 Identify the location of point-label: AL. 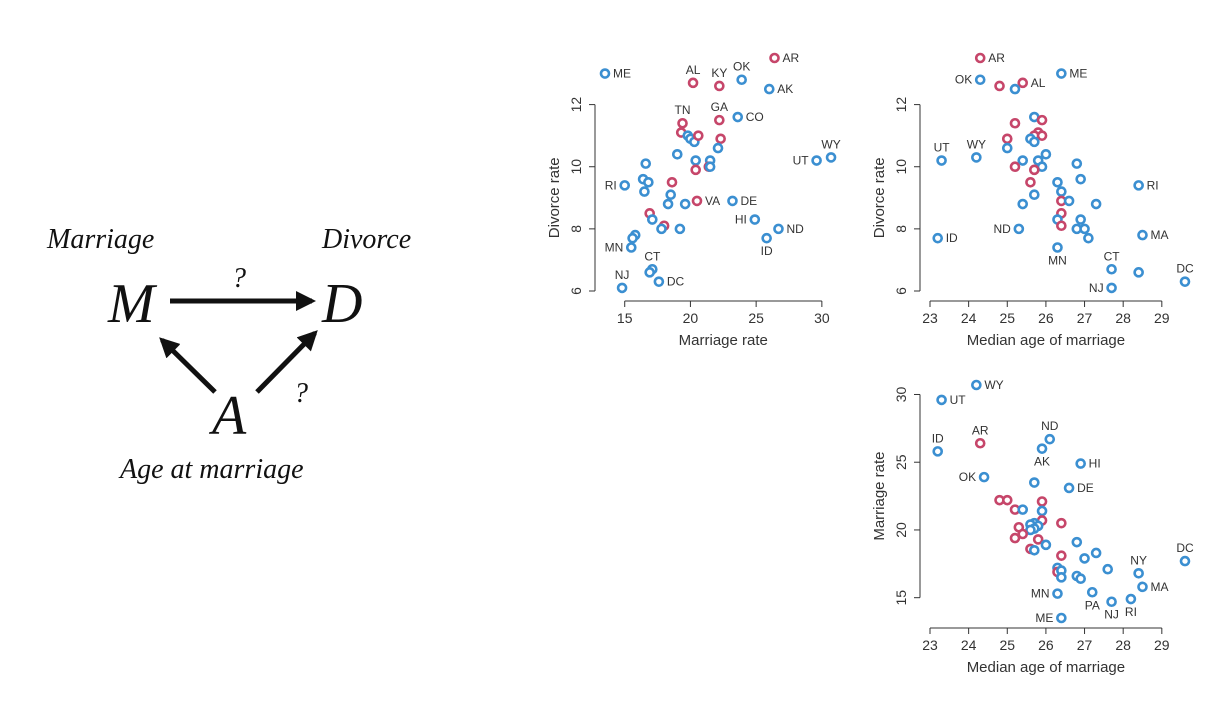
(693, 70).